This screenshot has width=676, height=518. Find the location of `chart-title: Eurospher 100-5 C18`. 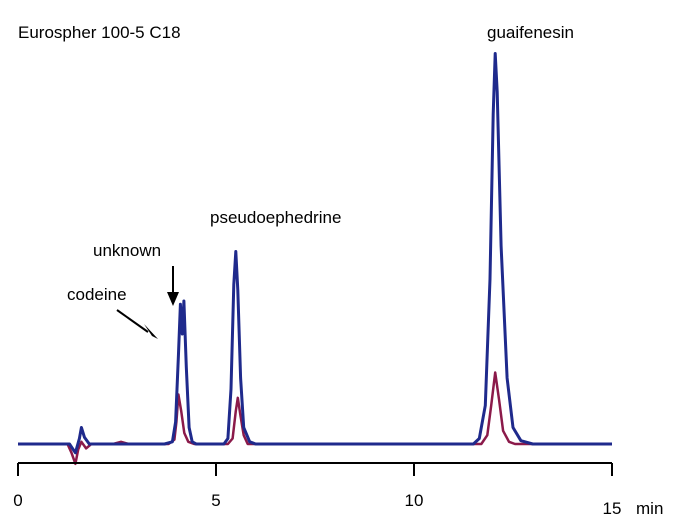

chart-title: Eurospher 100-5 C18 is located at coordinates (99, 32).